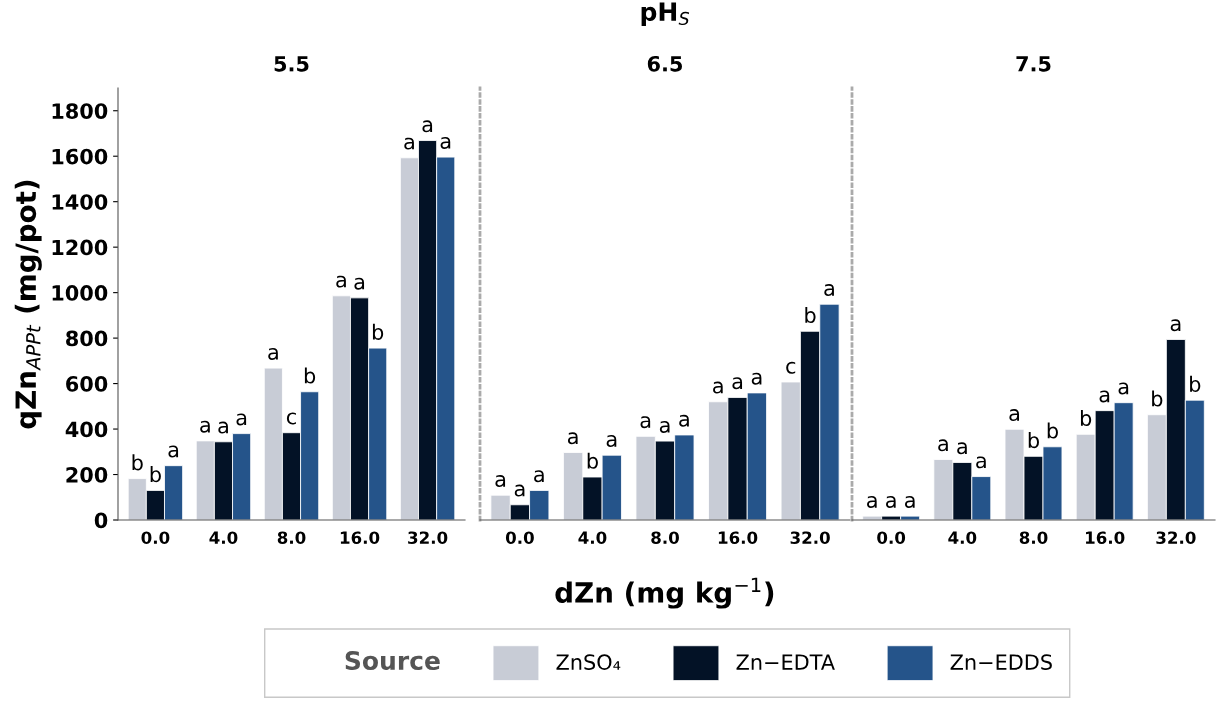  I want to click on y-tick-label: 600, so click(87, 384).